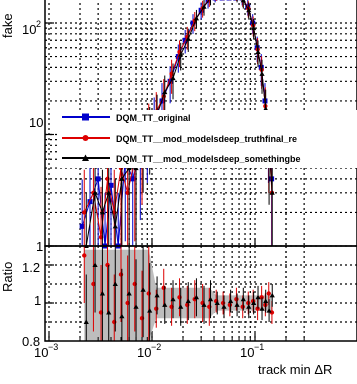 The width and height of the screenshot is (357, 384). Describe the element at coordinates (7, 25) in the screenshot. I see `y-axis-label-top: fake` at that location.